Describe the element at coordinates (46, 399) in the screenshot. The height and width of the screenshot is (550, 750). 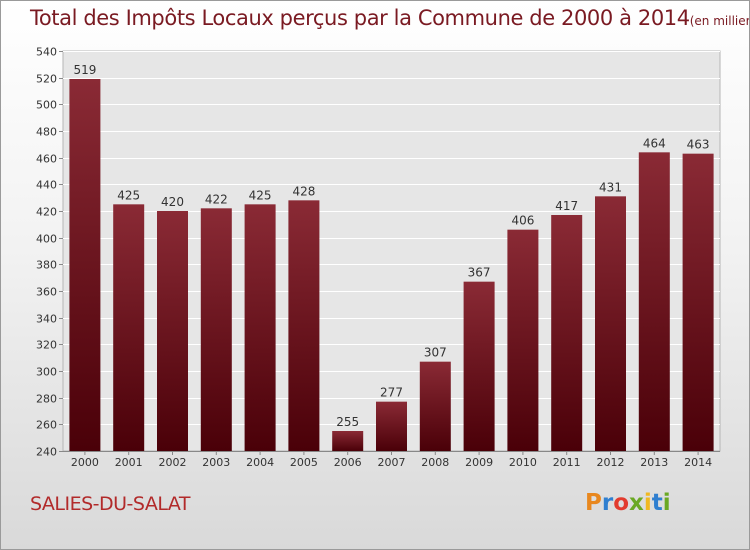
I see `y-tick-label: 280` at that location.